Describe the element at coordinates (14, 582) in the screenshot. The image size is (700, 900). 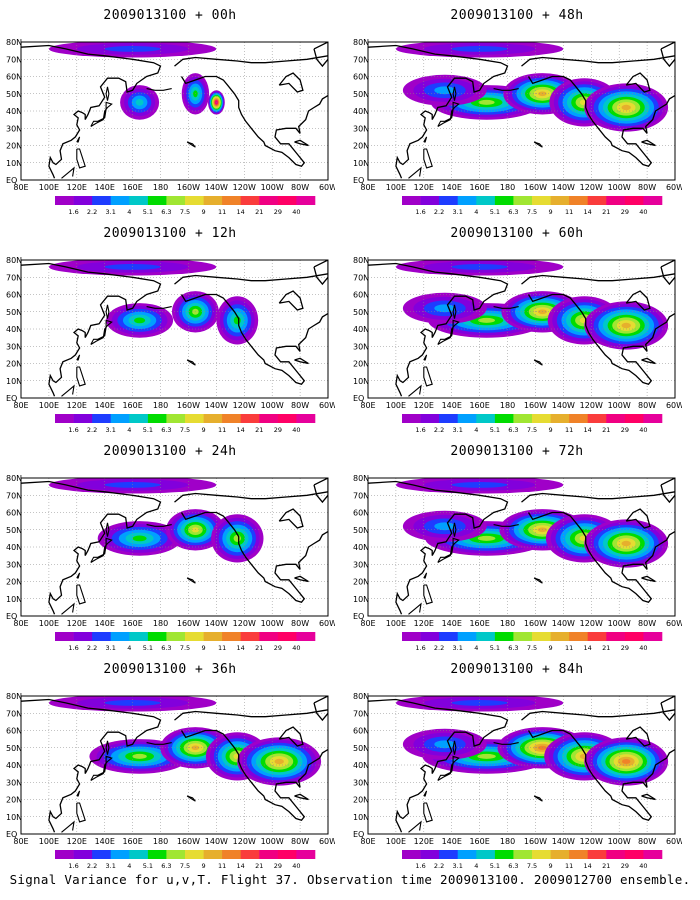
I see `lat-tick-label: 20N` at that location.